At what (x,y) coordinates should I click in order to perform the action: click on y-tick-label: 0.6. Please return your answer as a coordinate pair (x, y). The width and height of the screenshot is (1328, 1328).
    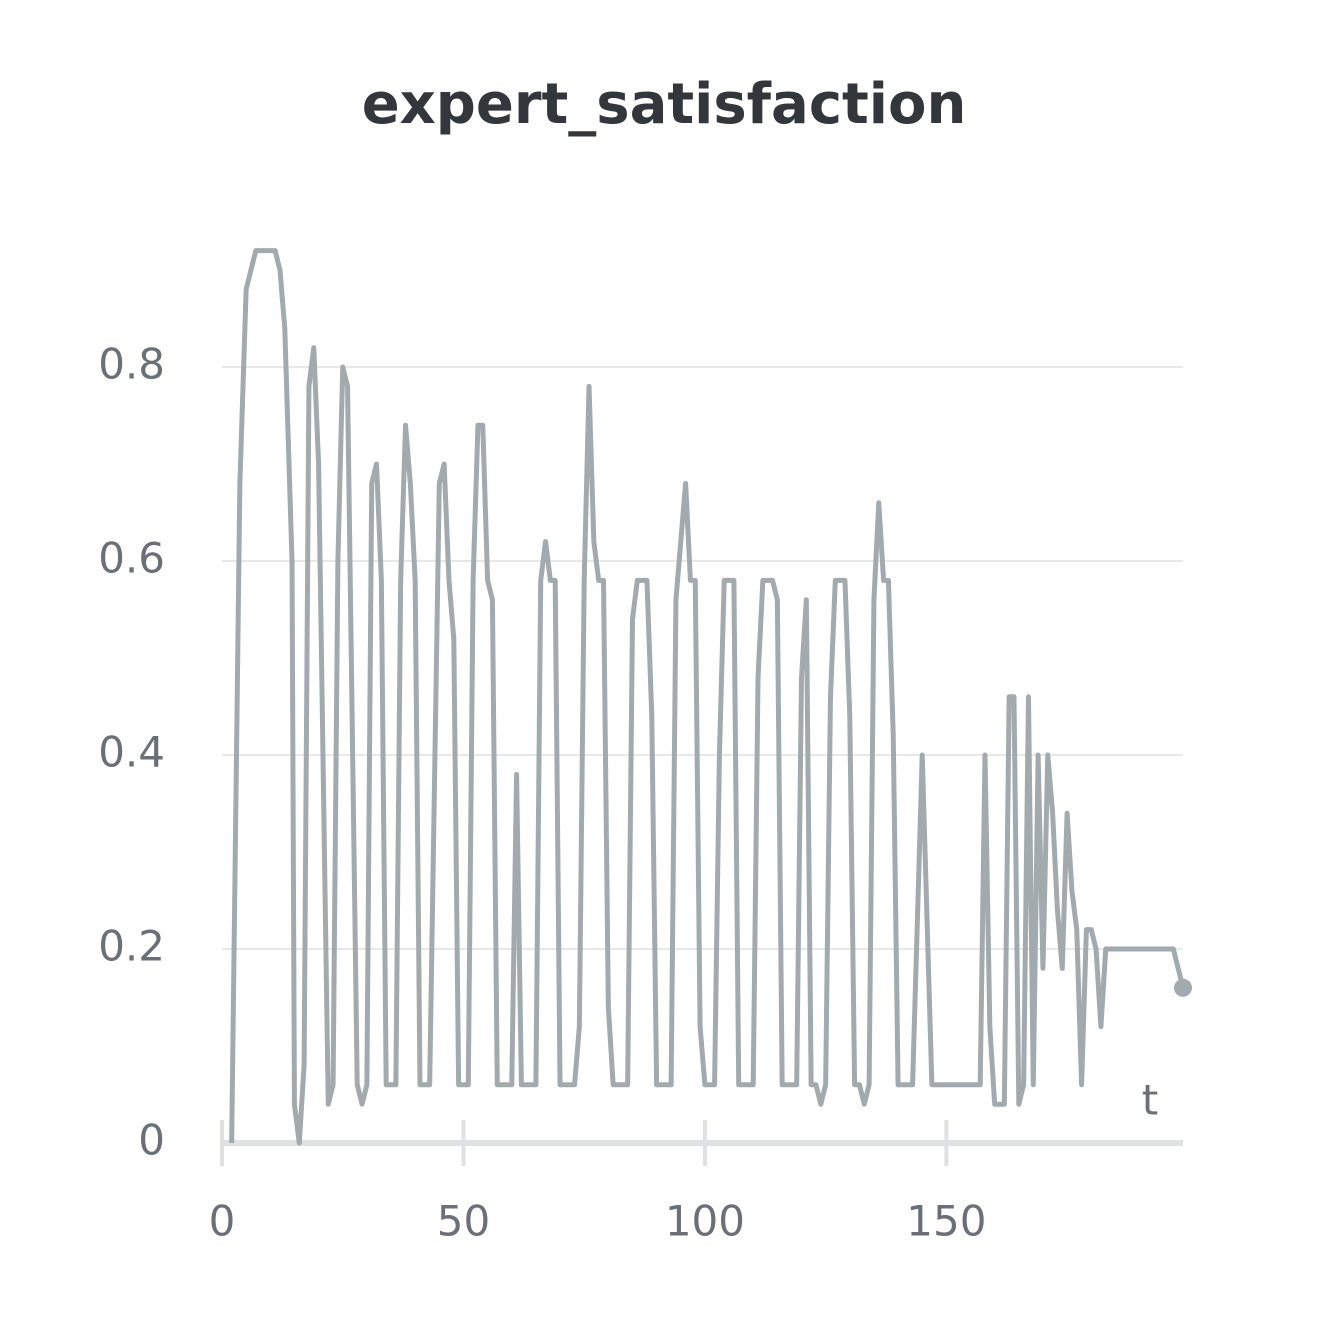
    Looking at the image, I should click on (131, 558).